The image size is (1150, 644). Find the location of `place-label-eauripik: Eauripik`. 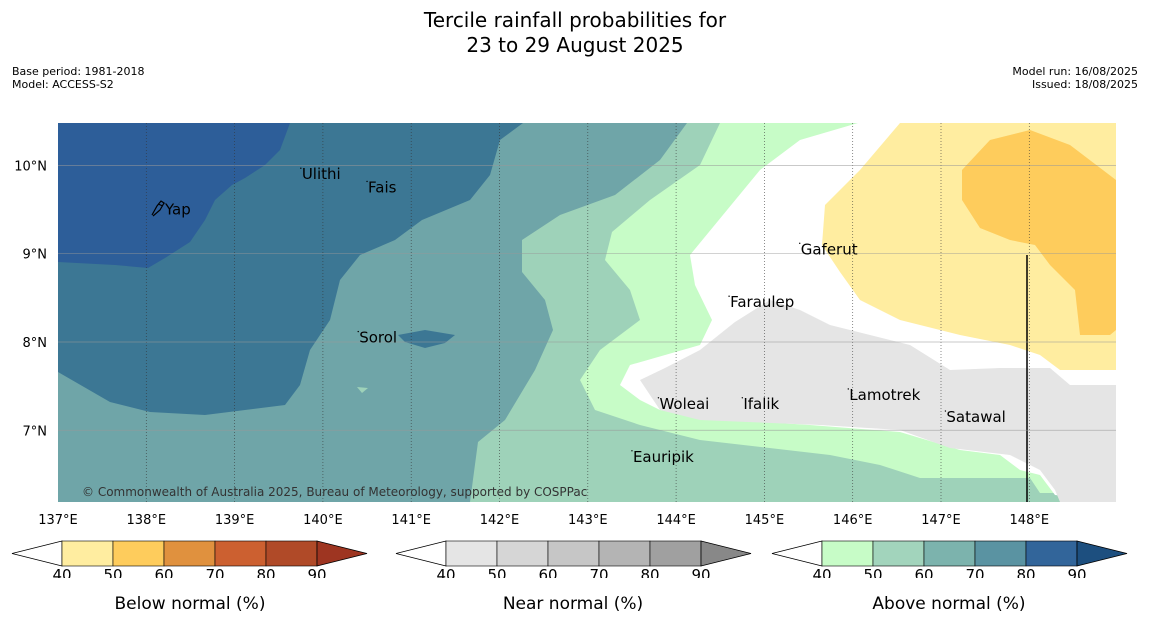

place-label-eauripik: Eauripik is located at coordinates (663, 457).